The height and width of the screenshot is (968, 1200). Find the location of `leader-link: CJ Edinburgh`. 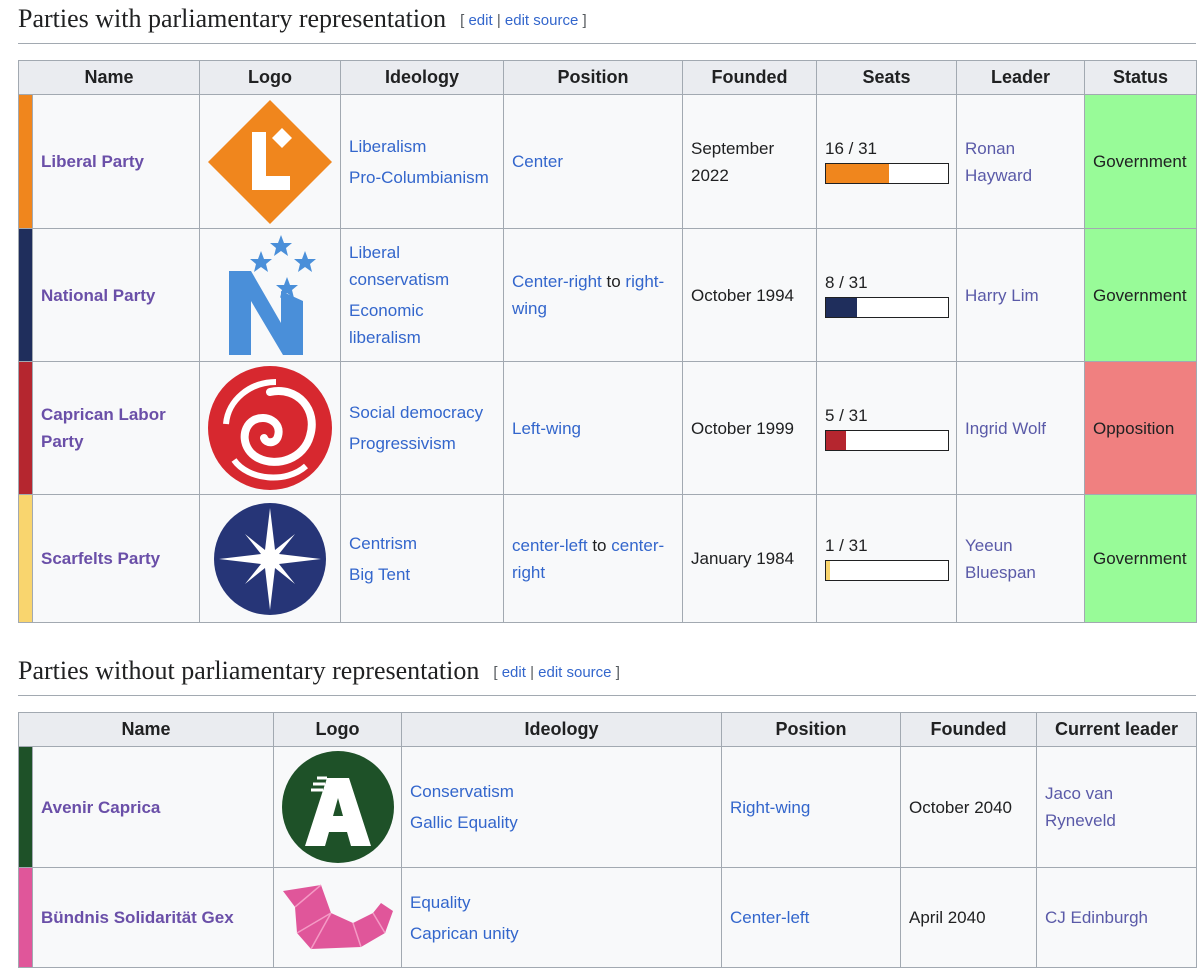

leader-link: CJ Edinburgh is located at coordinates (1097, 917).